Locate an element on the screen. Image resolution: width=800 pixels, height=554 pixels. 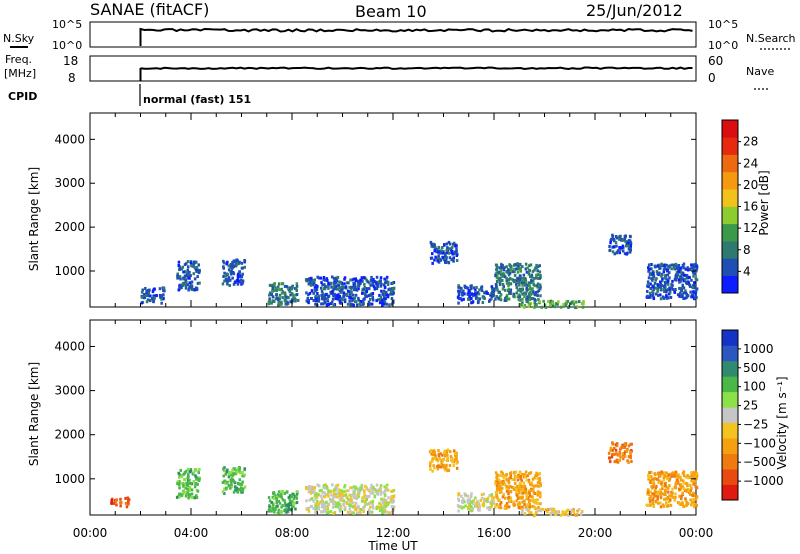
y-tick-label: 2000 is located at coordinates (69, 227).